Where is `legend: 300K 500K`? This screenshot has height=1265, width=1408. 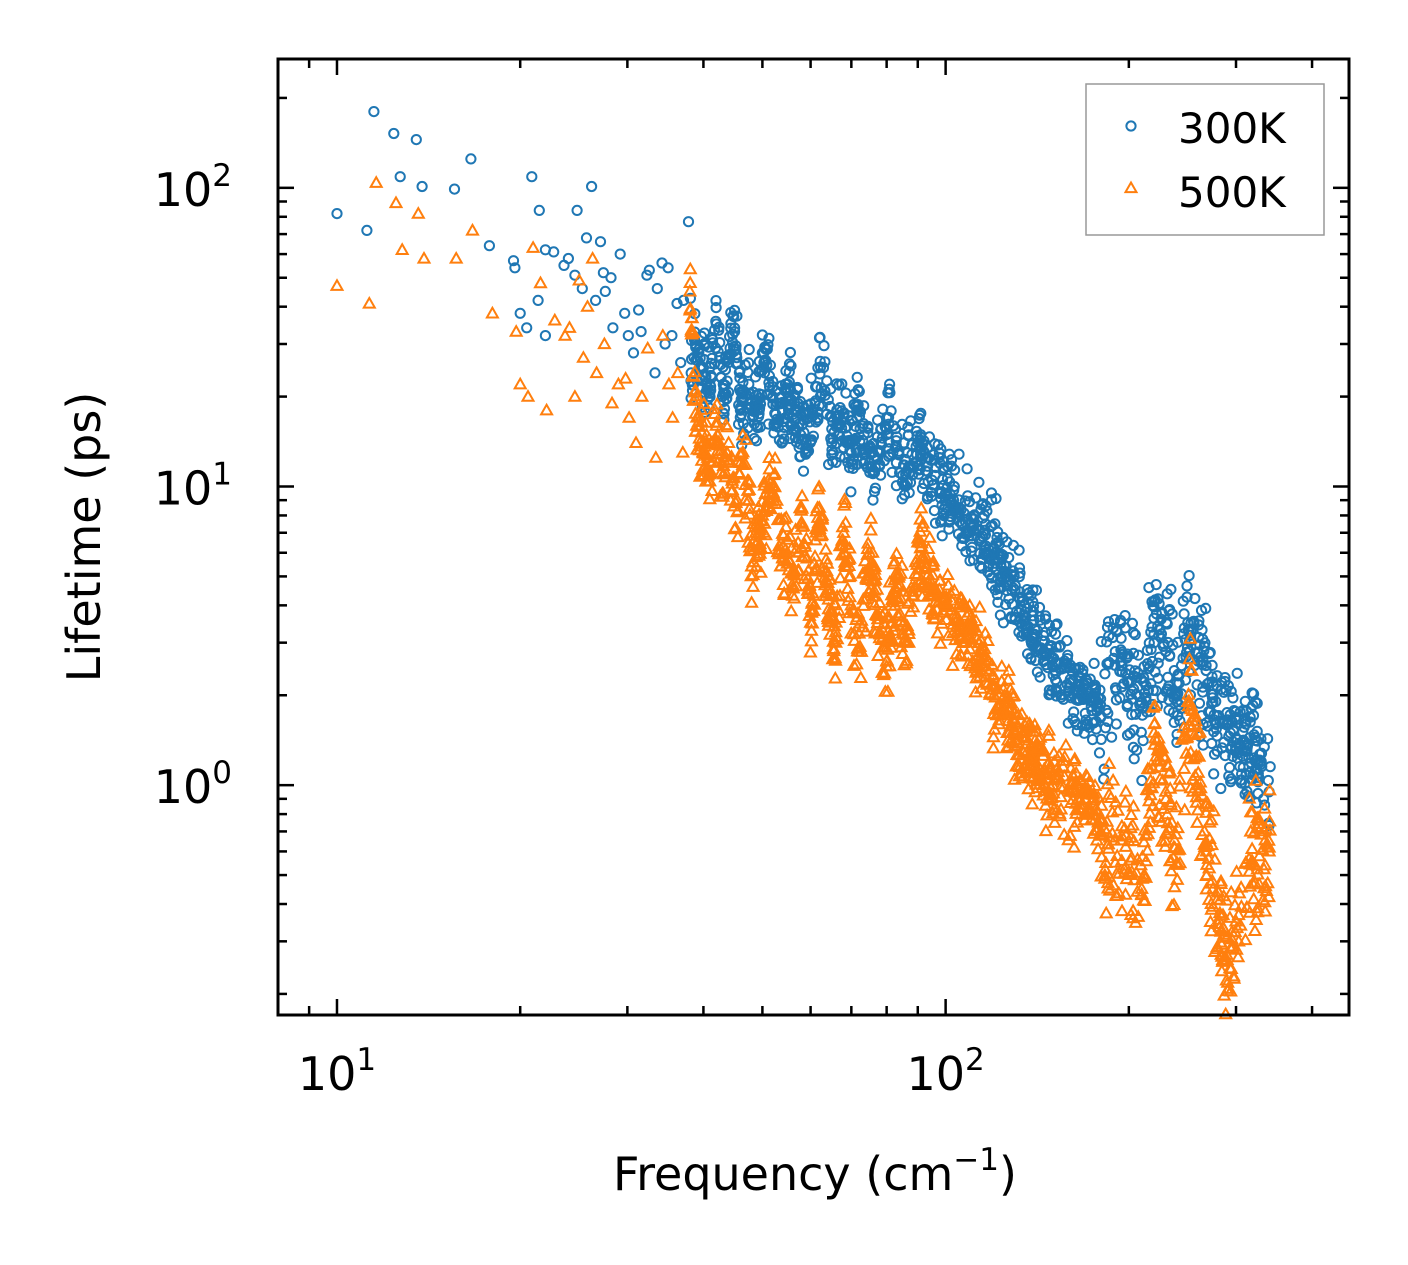 legend: 300K 500K is located at coordinates (1205, 159).